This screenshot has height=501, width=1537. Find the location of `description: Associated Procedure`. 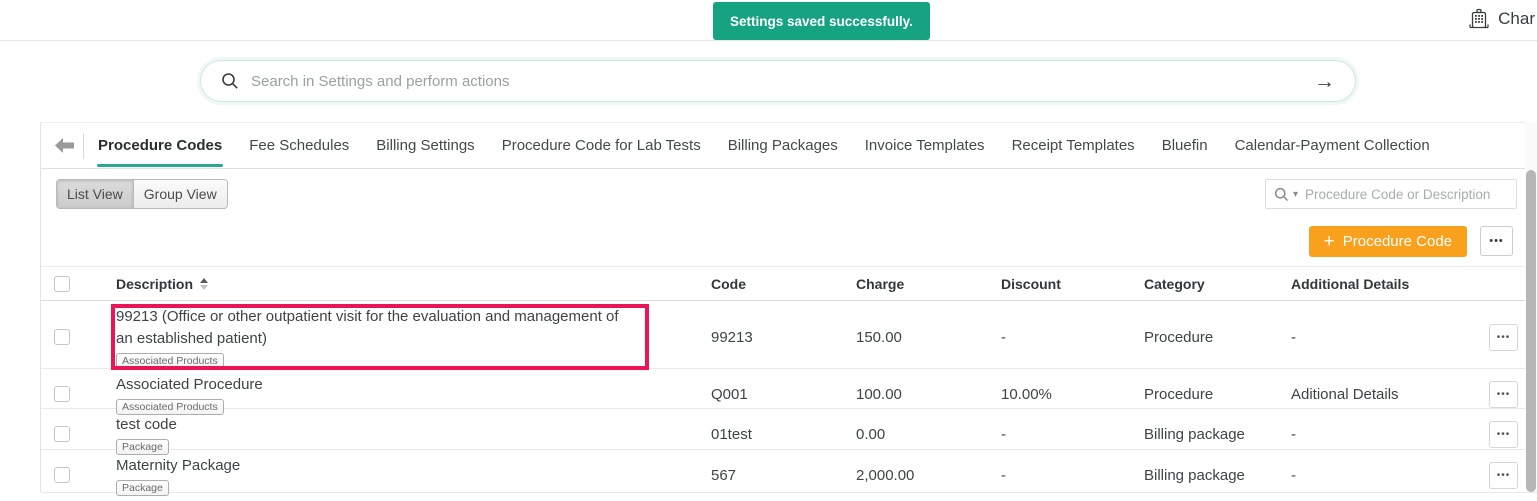

description: Associated Procedure is located at coordinates (189, 384).